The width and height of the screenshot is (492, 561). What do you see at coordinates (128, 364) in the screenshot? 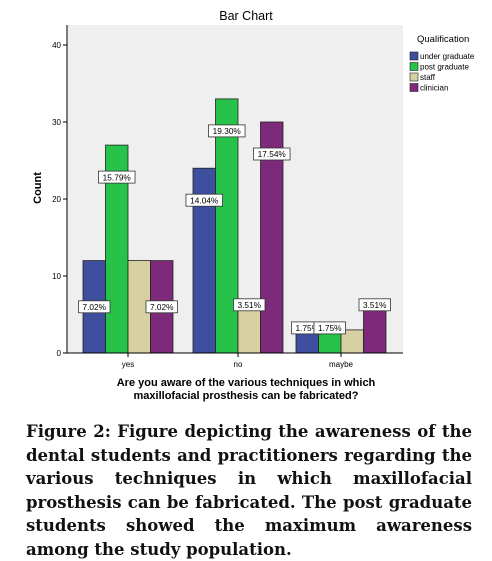
I see `x-tick-label: yes` at bounding box center [128, 364].